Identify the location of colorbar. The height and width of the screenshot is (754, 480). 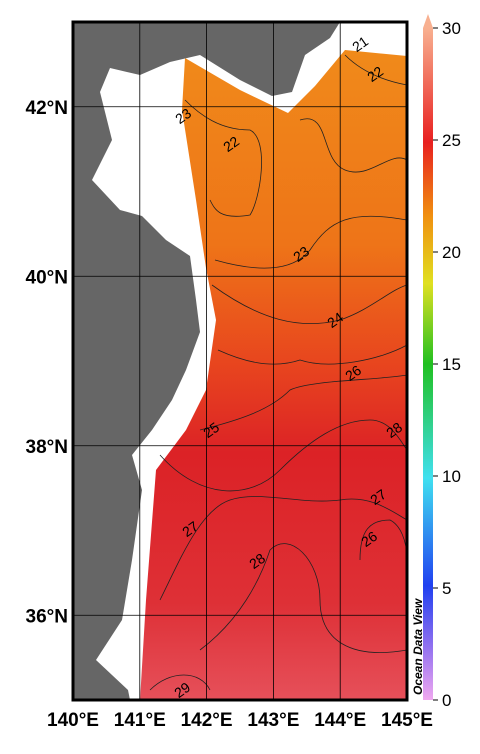
(428, 357).